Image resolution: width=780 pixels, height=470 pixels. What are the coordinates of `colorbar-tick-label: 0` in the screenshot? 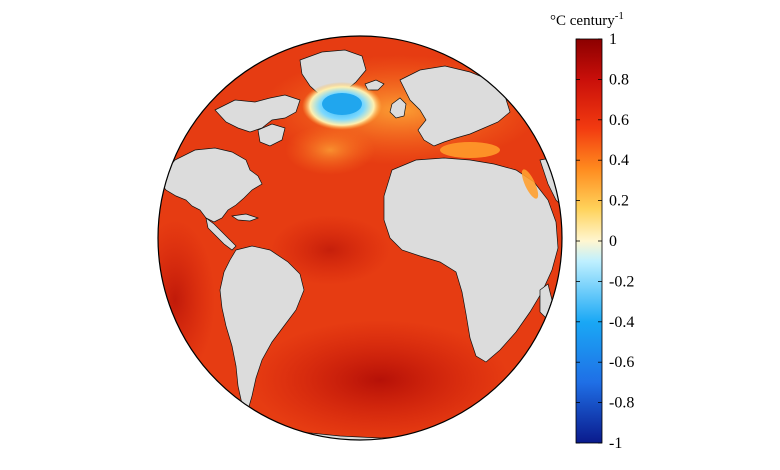 It's located at (613, 241).